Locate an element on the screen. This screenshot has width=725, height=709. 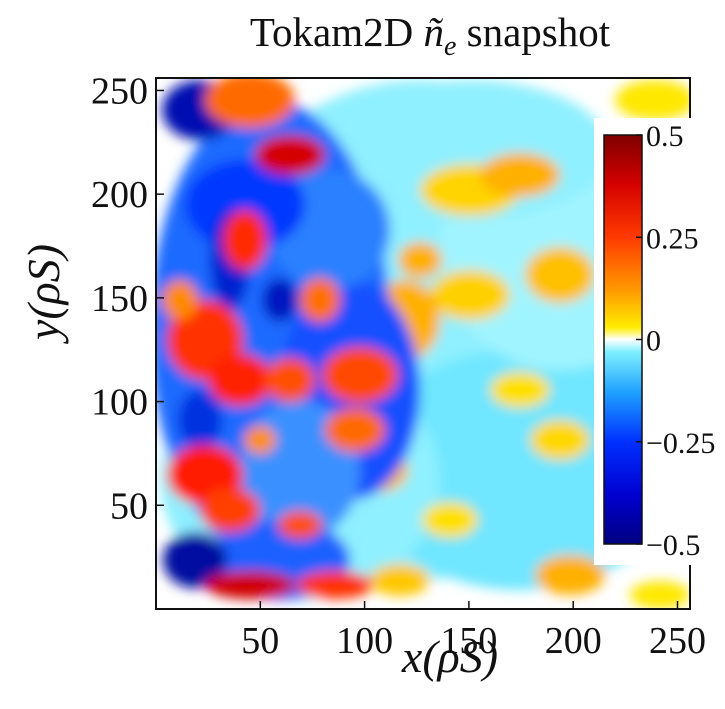
title-subscript: e is located at coordinates (450, 47).